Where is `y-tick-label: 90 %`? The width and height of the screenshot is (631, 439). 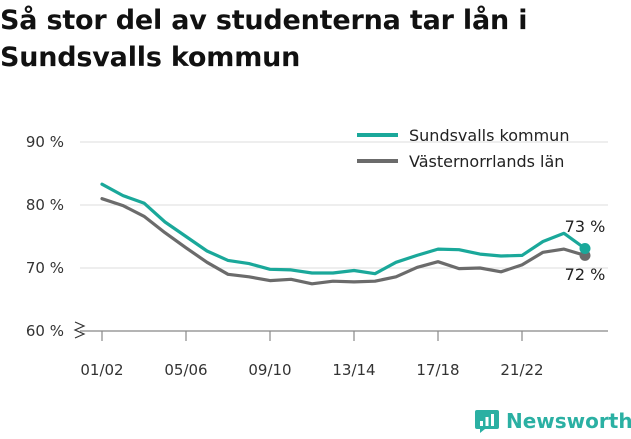
y-tick-label: 90 % is located at coordinates (45, 142).